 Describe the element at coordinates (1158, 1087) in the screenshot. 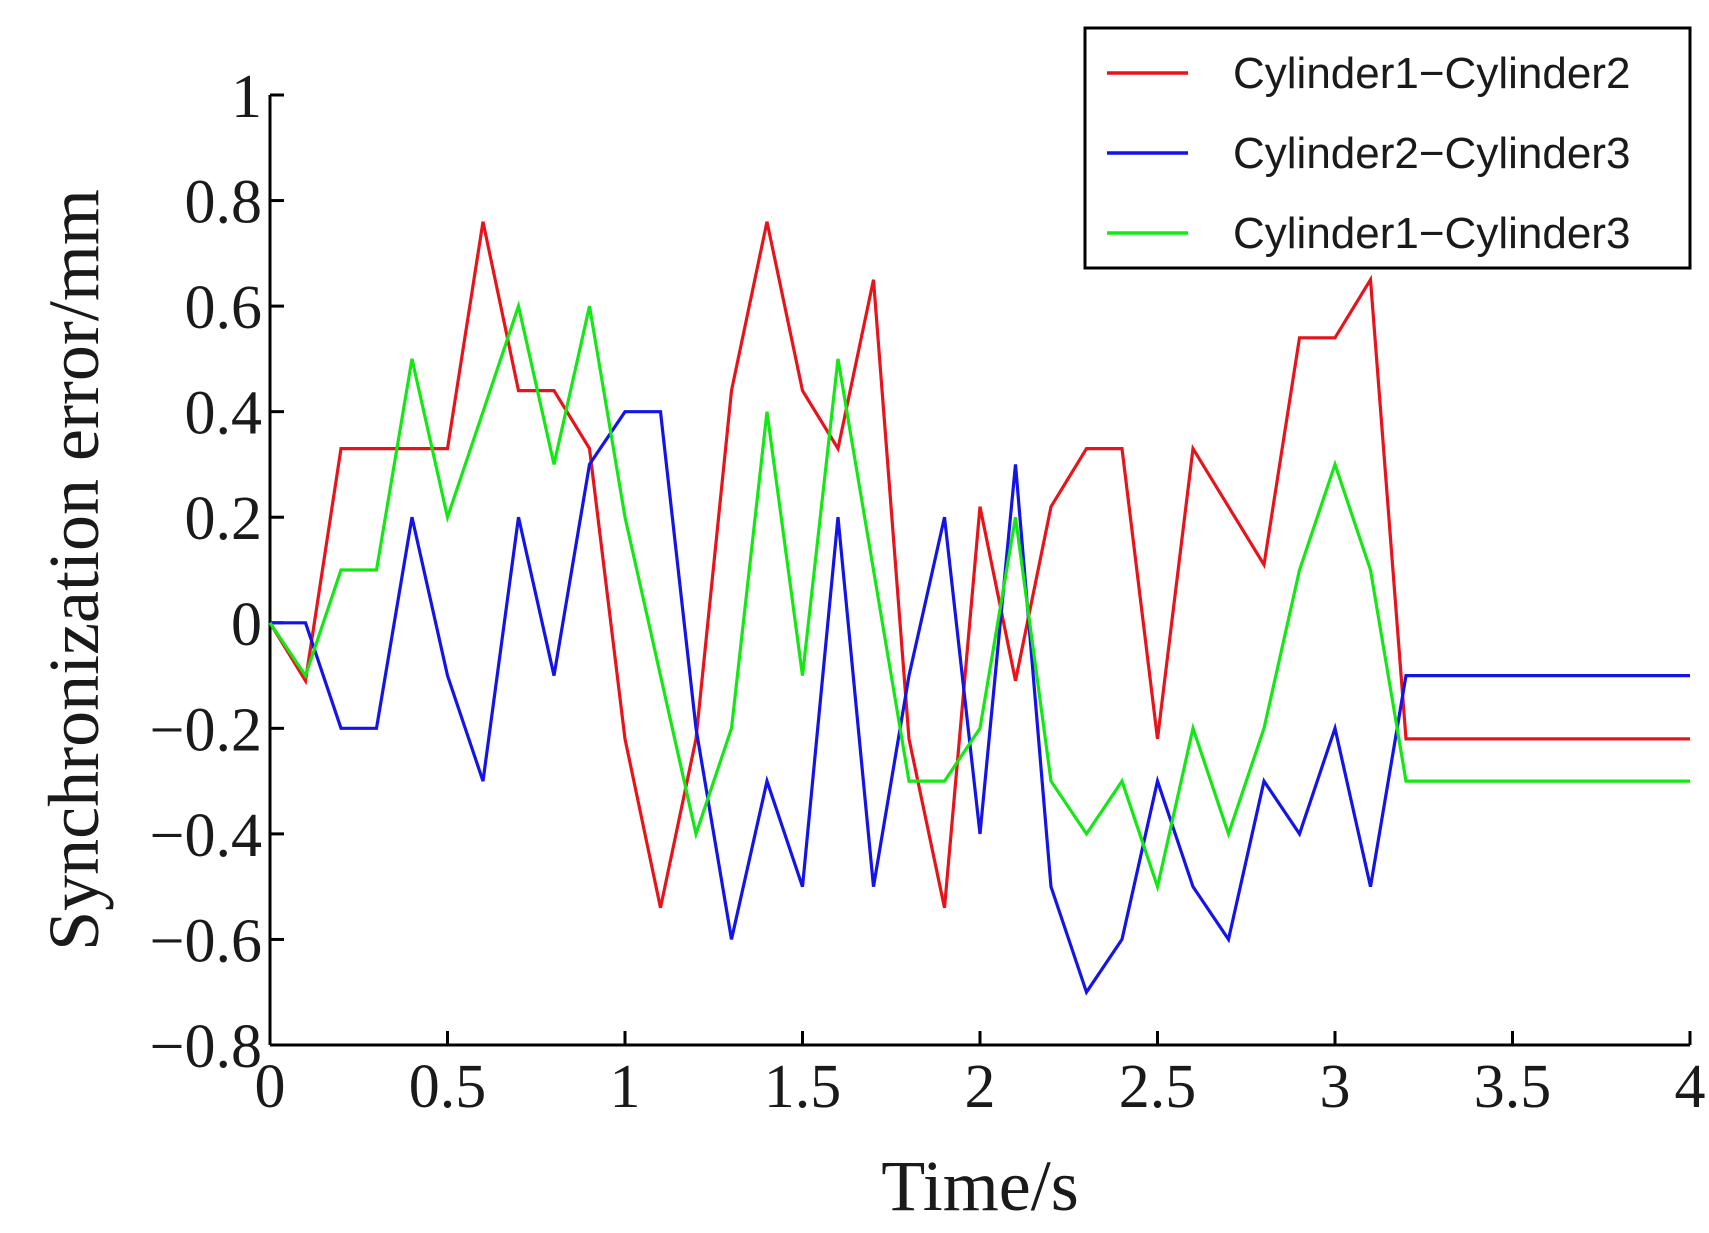

I see `x-tick-label: 2.5` at that location.